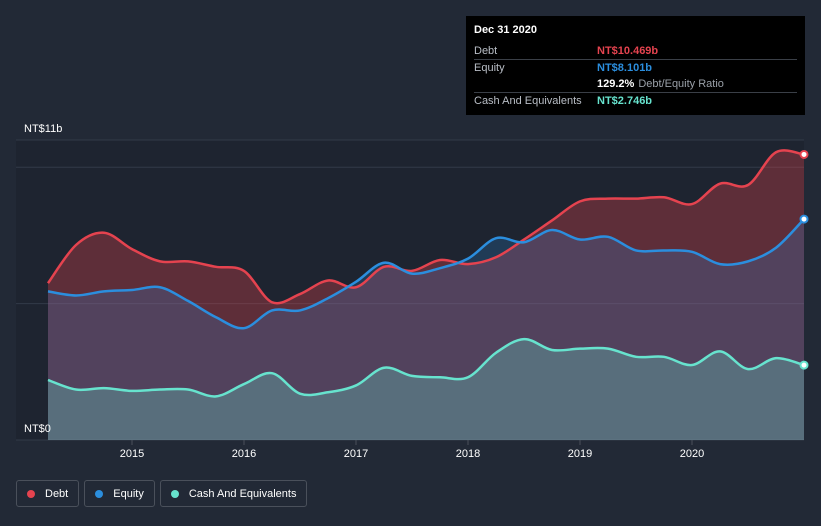 The image size is (821, 526). I want to click on equity-end-marker, so click(804, 219).